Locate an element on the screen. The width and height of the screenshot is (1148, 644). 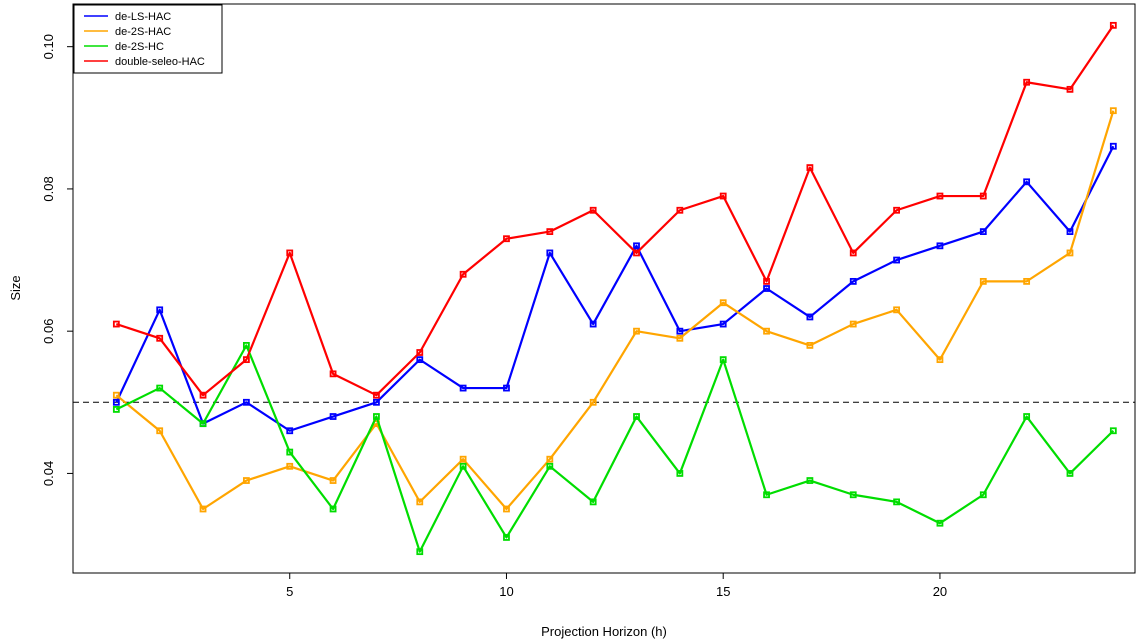
y-tick-label: 0.06 is located at coordinates (48, 331).